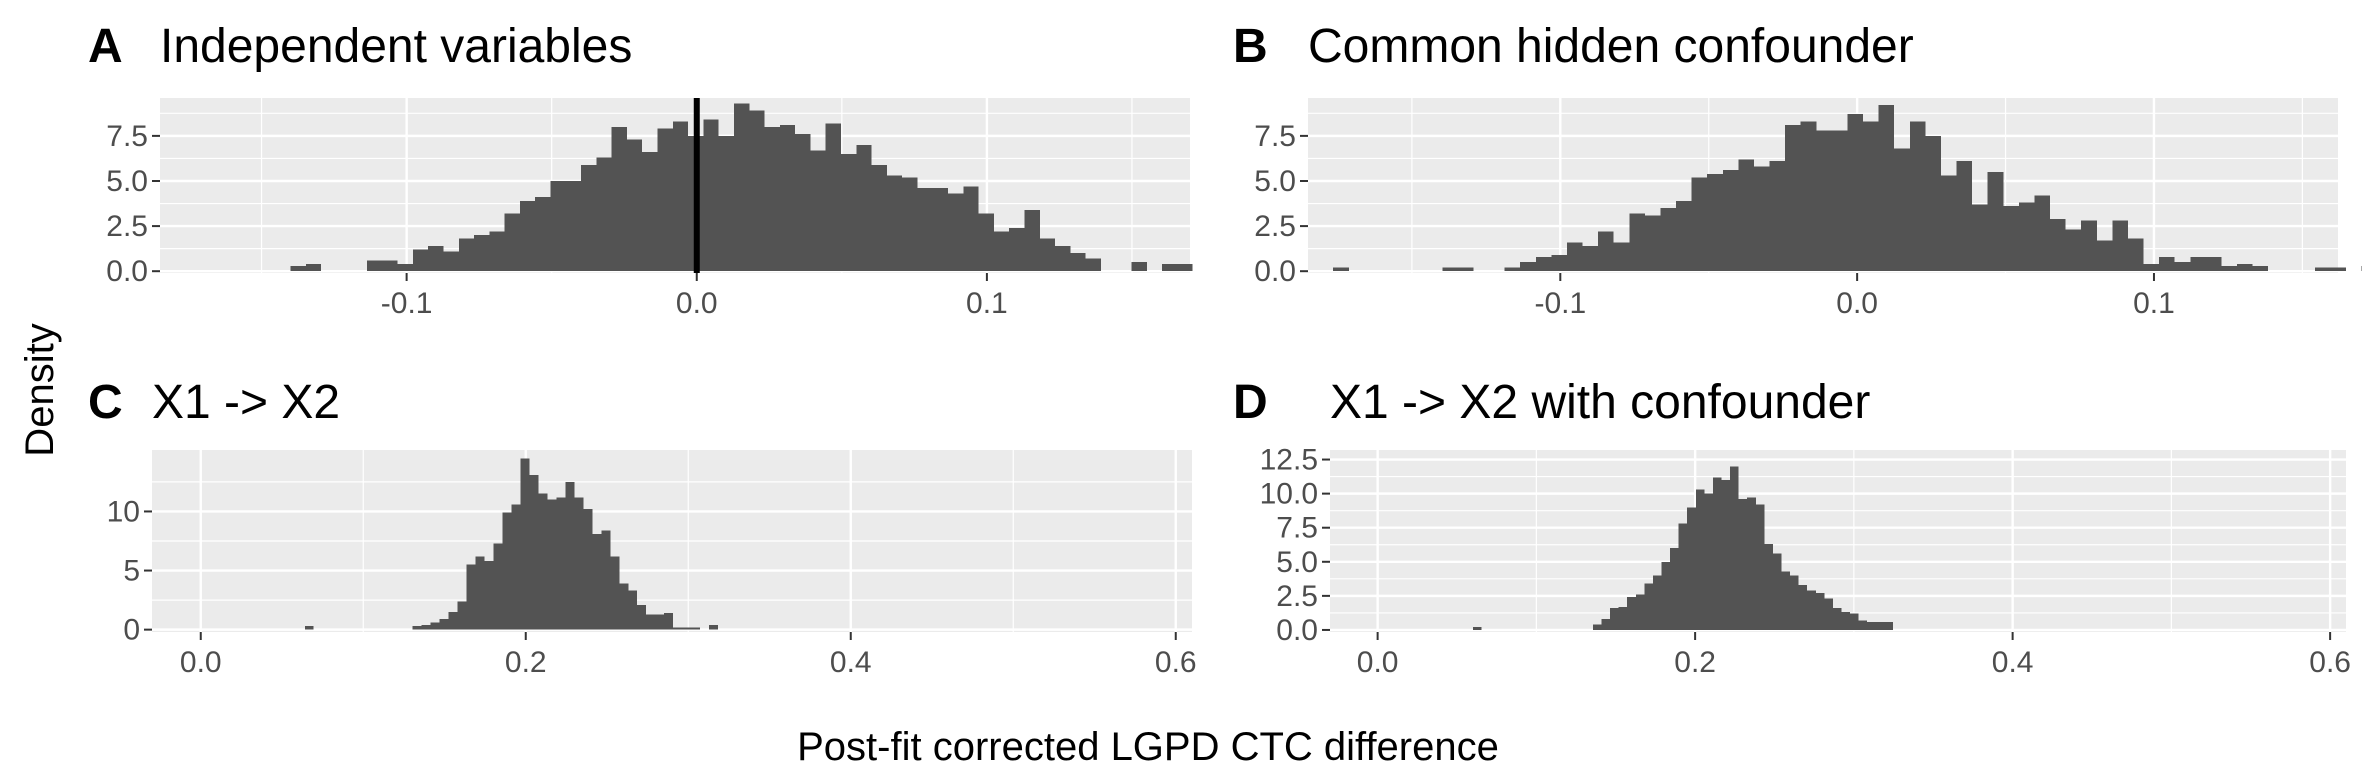 The width and height of the screenshot is (2362, 779). What do you see at coordinates (1275, 181) in the screenshot?
I see `panel-b-y-tick-label: 5.0` at bounding box center [1275, 181].